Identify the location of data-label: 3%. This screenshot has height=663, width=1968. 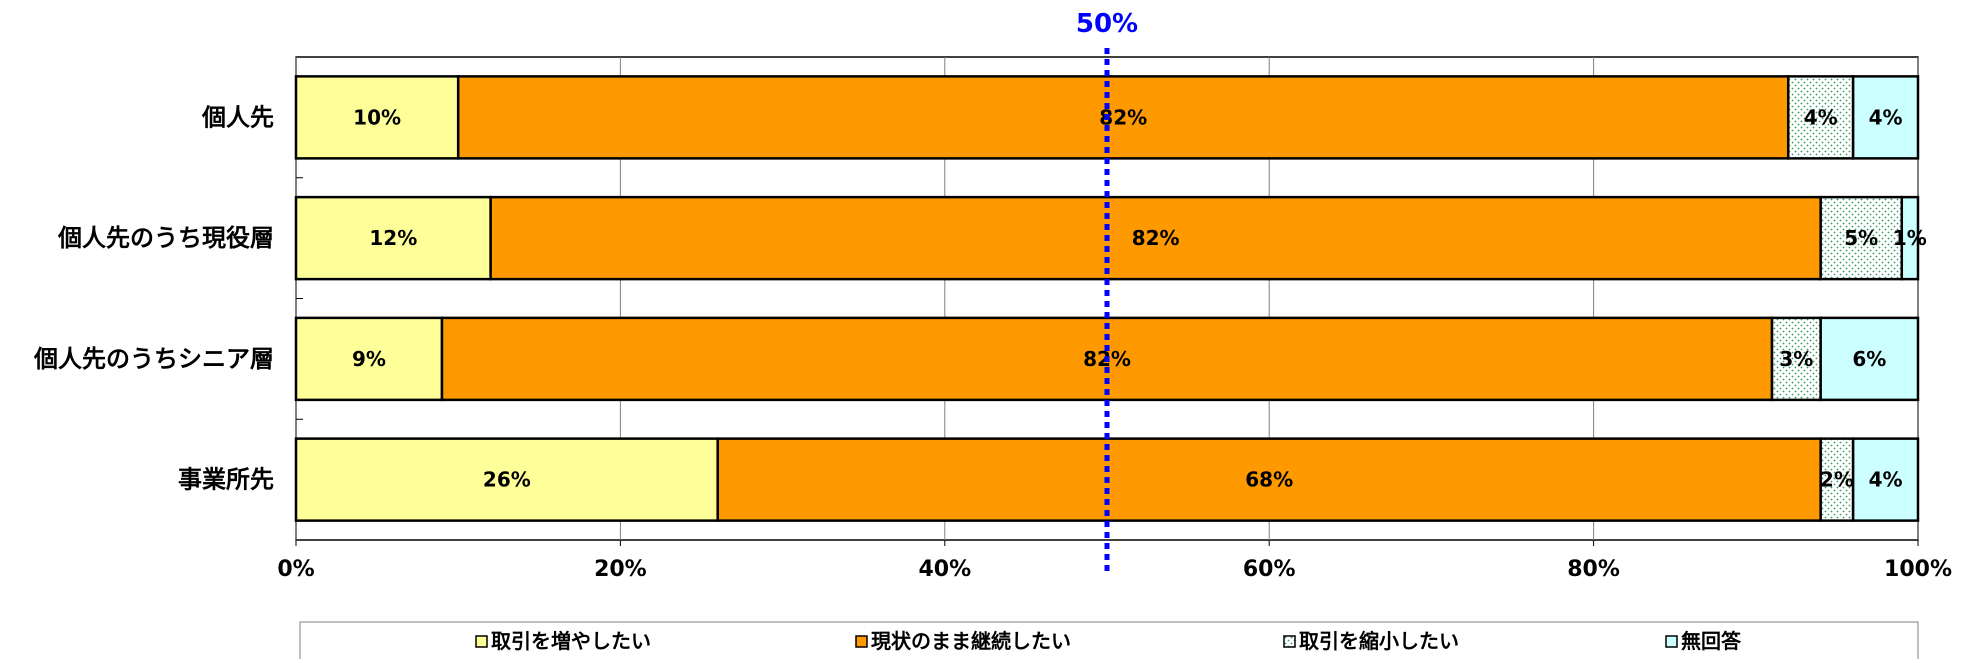
(1796, 359).